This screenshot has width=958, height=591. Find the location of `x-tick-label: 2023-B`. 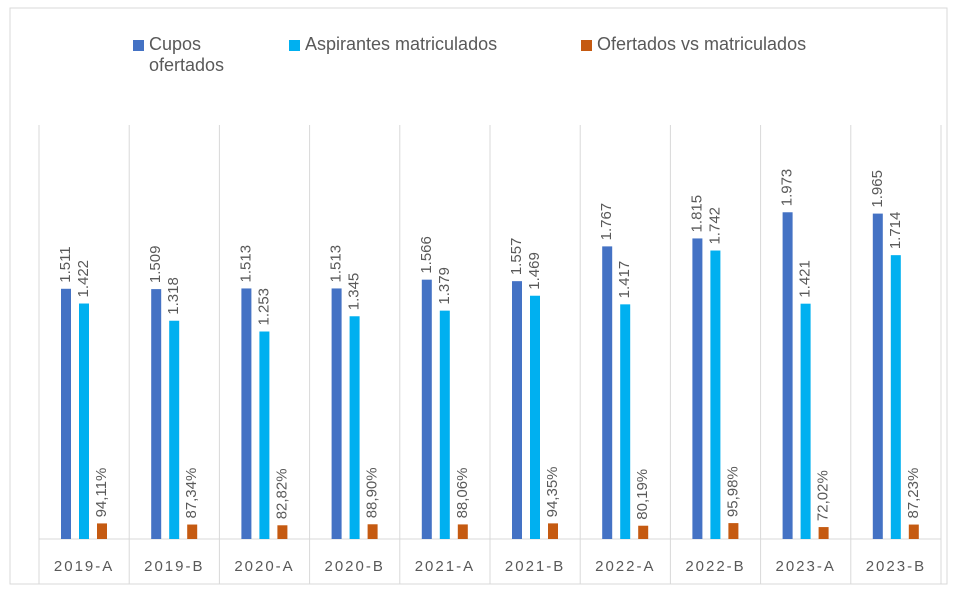

x-tick-label: 2023-B is located at coordinates (896, 566).